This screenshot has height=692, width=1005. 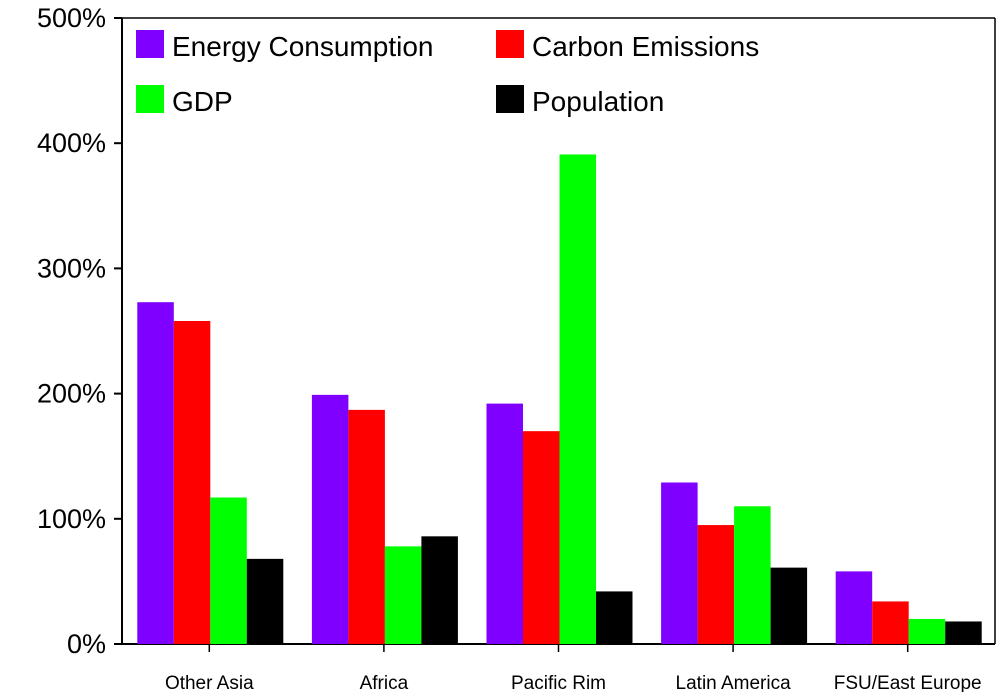 I want to click on bar-population-africa, so click(x=439, y=590).